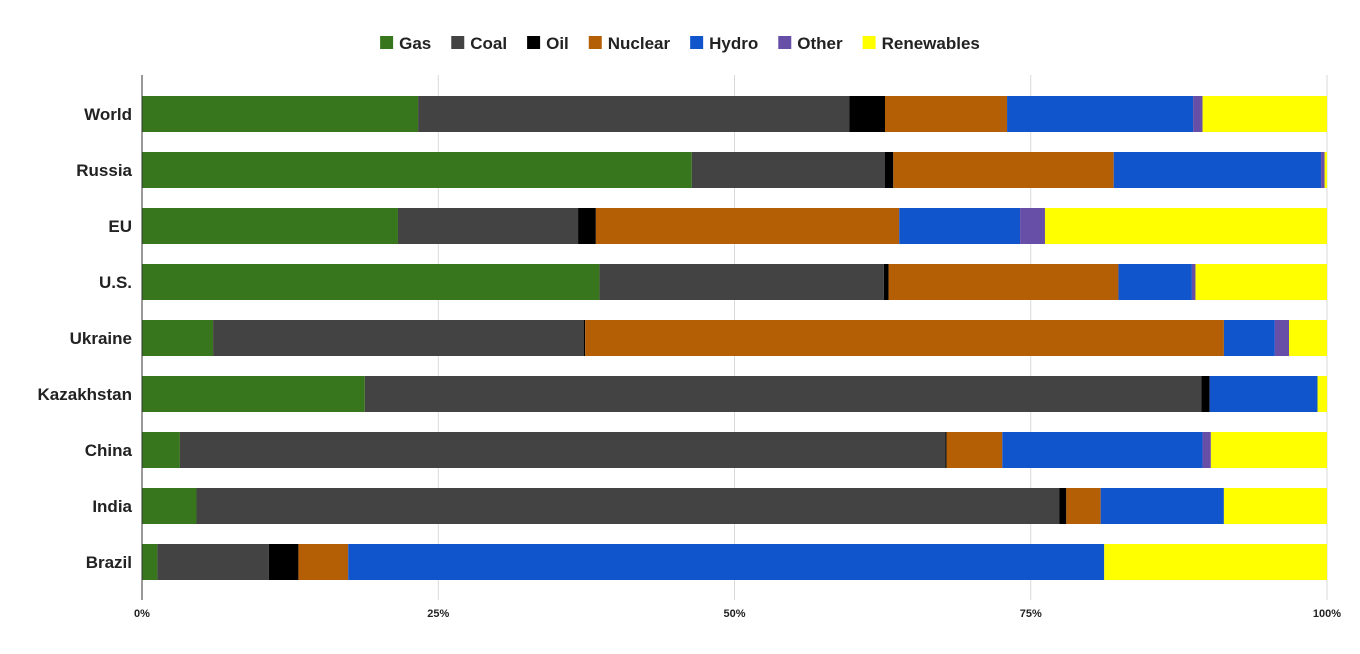 The height and width of the screenshot is (654, 1360). I want to click on bar-segment-kazakhstan-renewables, so click(1322, 394).